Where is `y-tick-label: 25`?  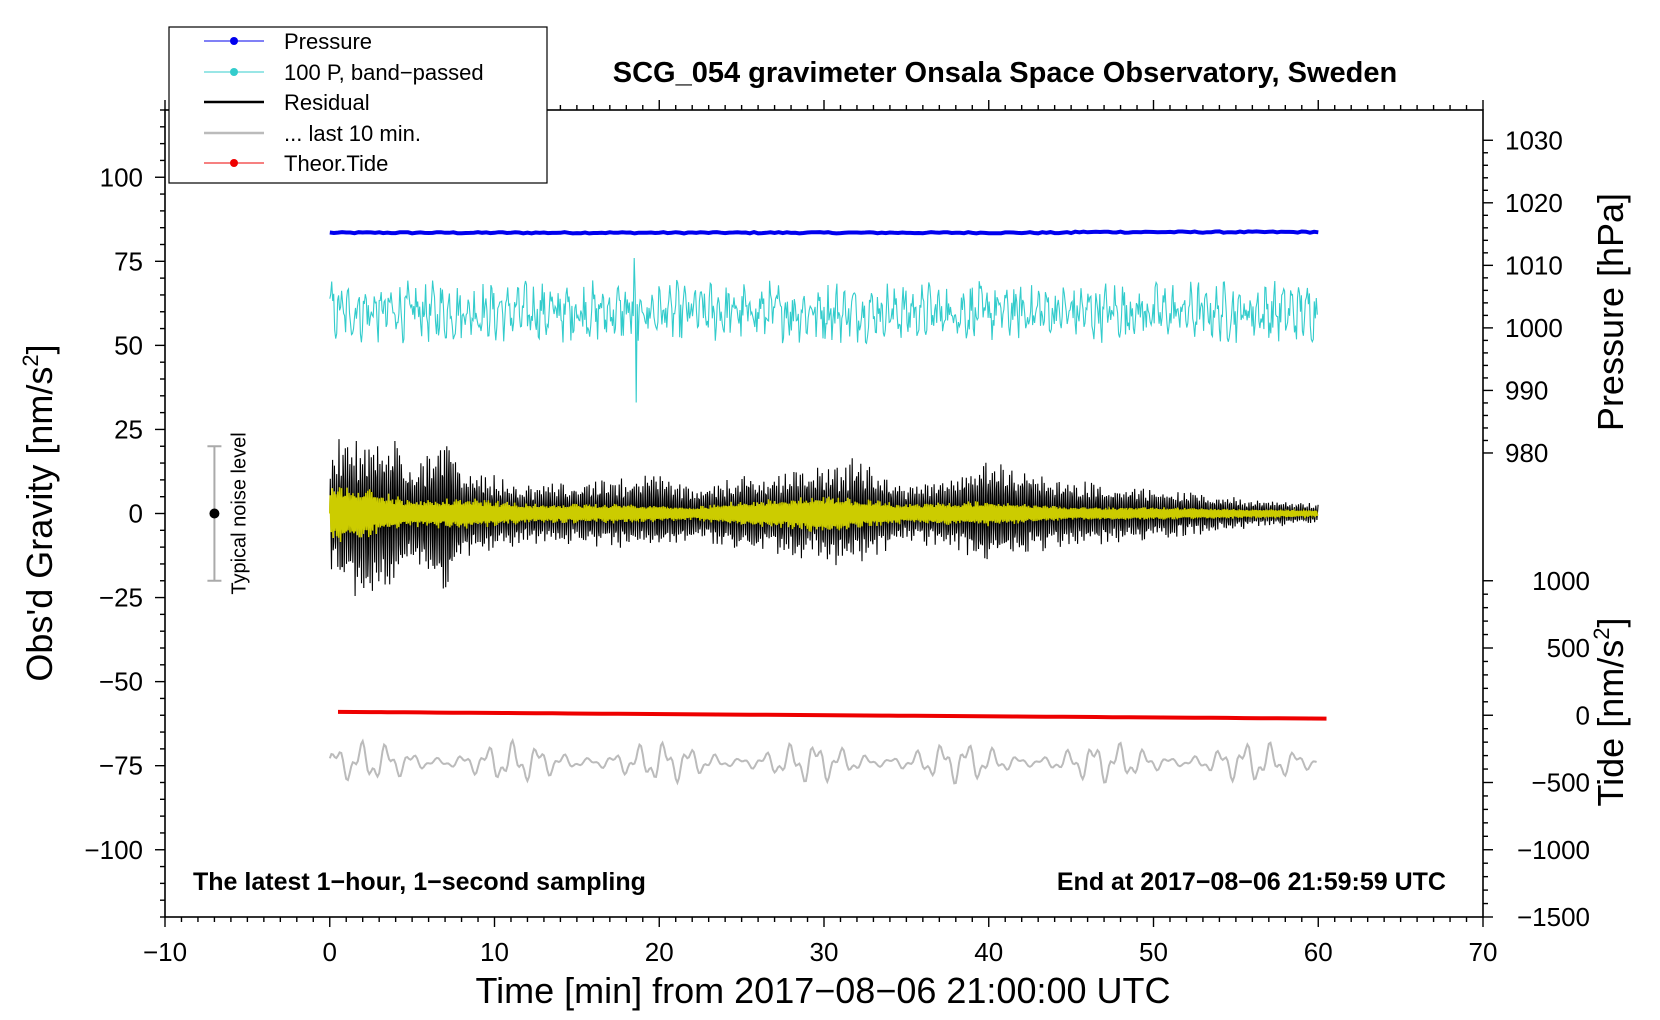
y-tick-label: 25 is located at coordinates (128, 429).